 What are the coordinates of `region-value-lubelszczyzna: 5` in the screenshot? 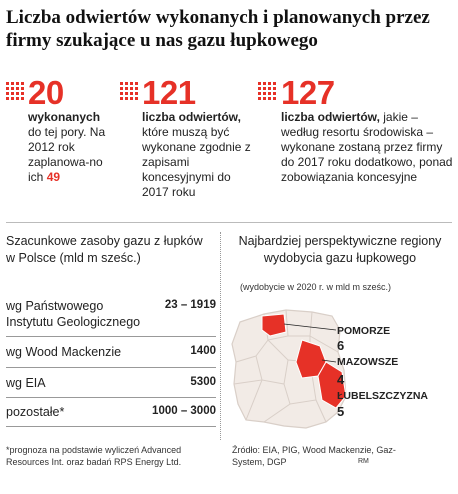 It's located at (341, 411).